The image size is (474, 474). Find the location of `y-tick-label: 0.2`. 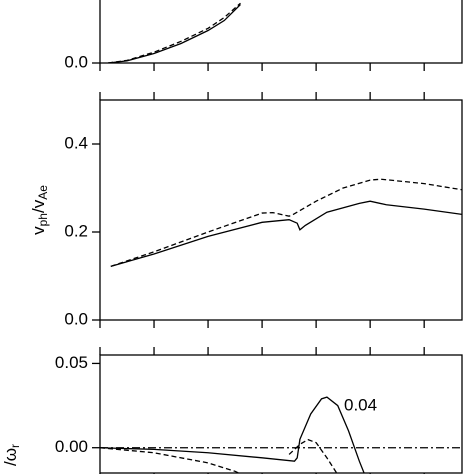

y-tick-label: 0.2 is located at coordinates (76, 230).